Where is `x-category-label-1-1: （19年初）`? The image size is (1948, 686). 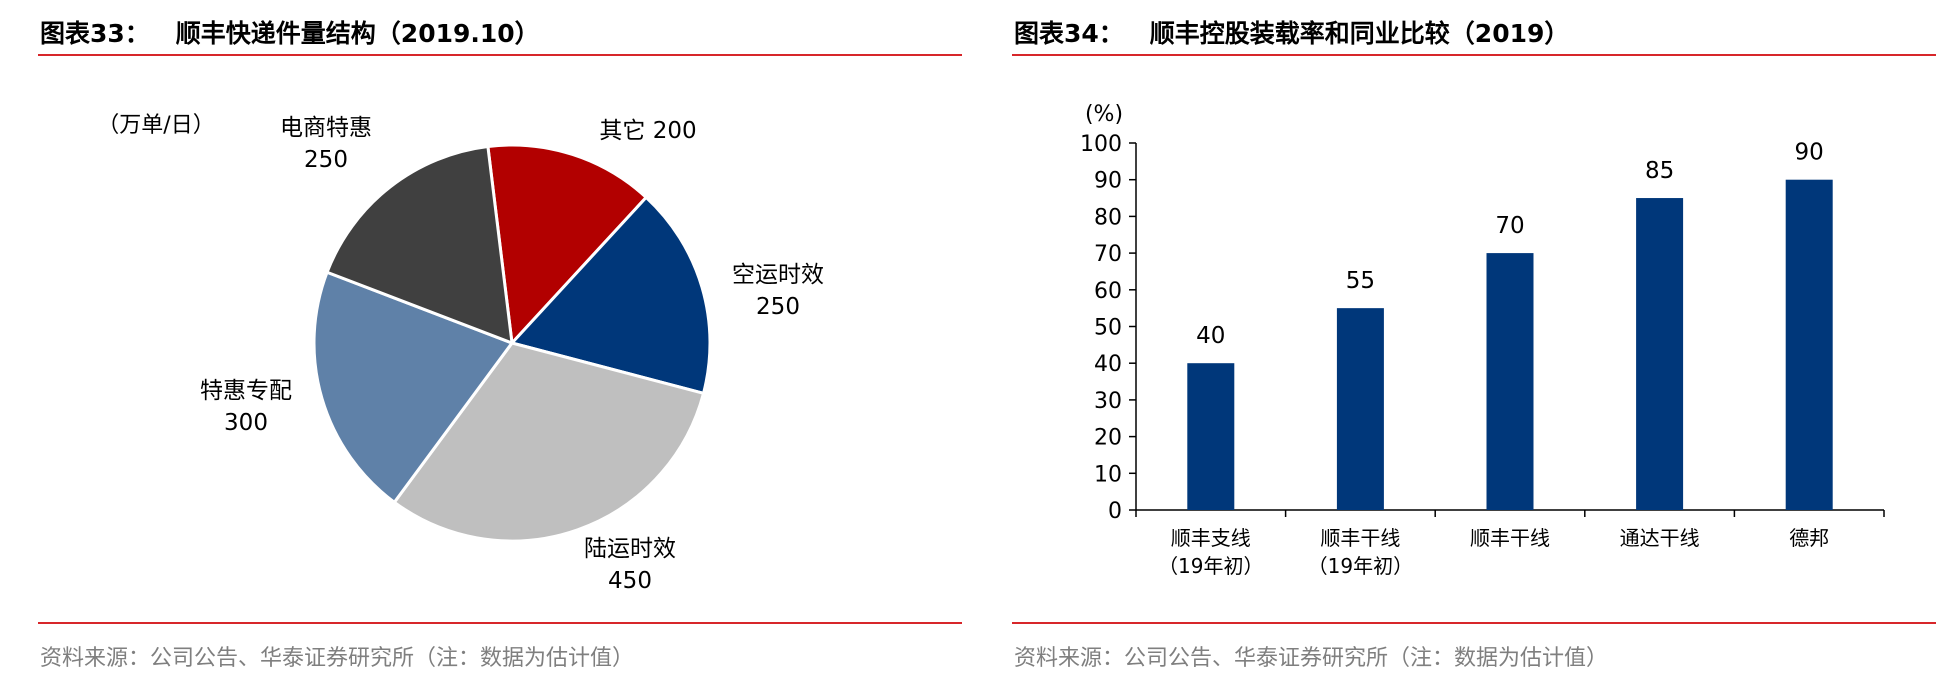 x-category-label-1-1: （19年初） is located at coordinates (1360, 566).